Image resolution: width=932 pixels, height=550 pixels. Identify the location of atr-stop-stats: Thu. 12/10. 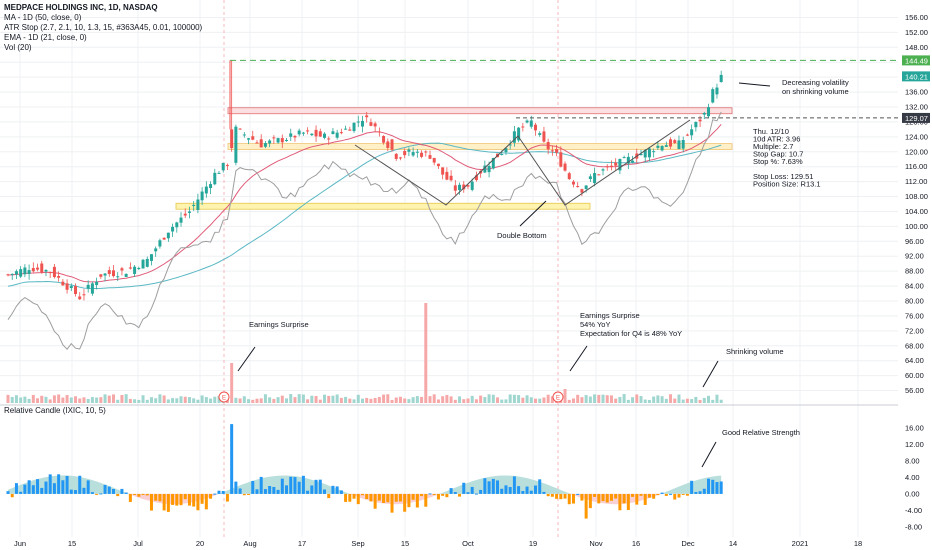
(771, 131).